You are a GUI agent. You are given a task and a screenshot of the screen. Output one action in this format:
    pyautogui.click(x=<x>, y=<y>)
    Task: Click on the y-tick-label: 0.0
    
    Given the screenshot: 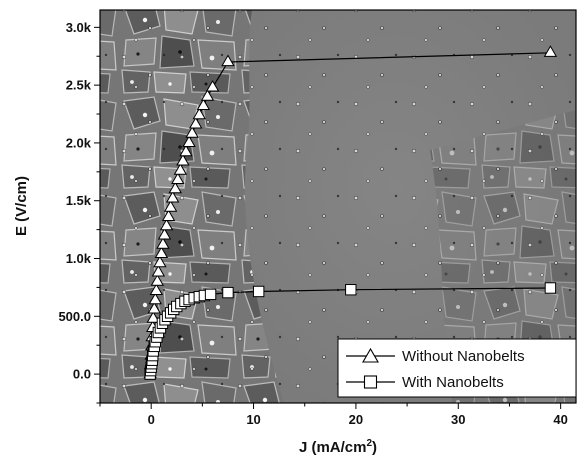 What is the action you would take?
    pyautogui.click(x=82, y=374)
    